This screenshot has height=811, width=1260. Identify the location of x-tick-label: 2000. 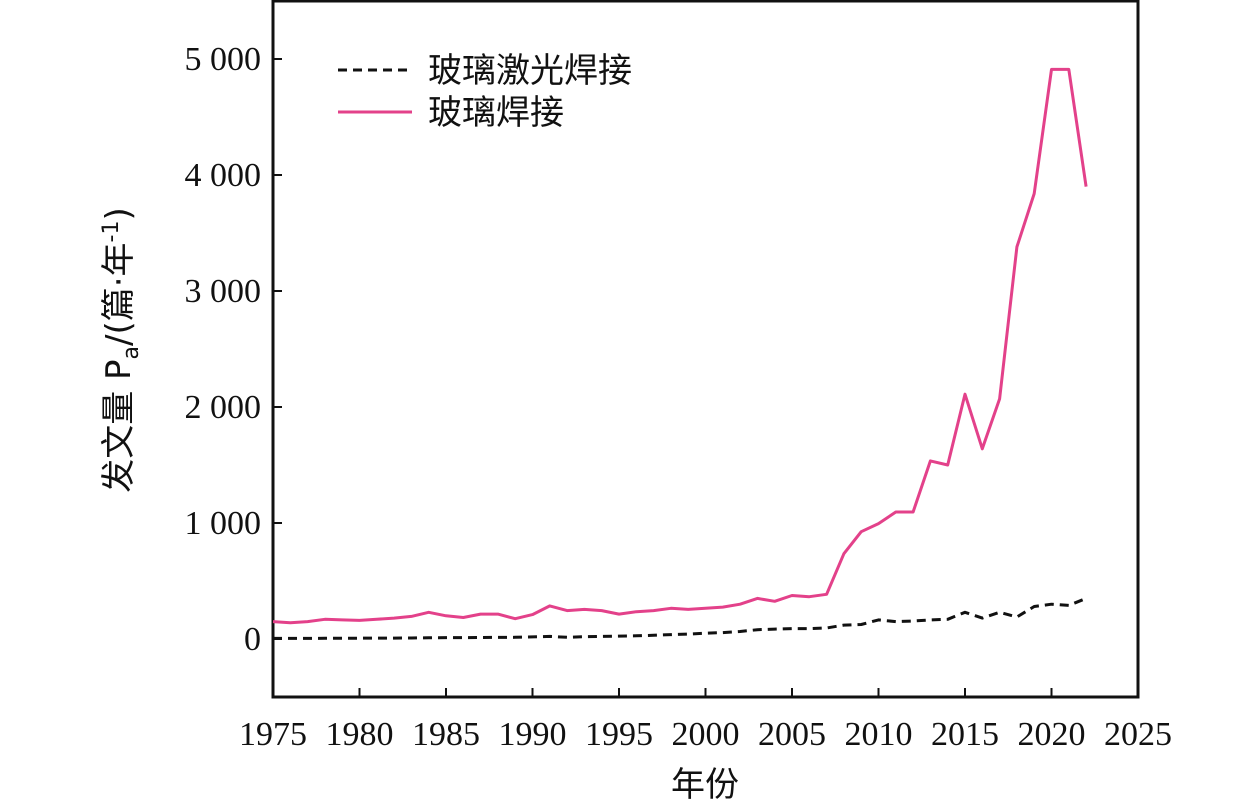
(706, 734).